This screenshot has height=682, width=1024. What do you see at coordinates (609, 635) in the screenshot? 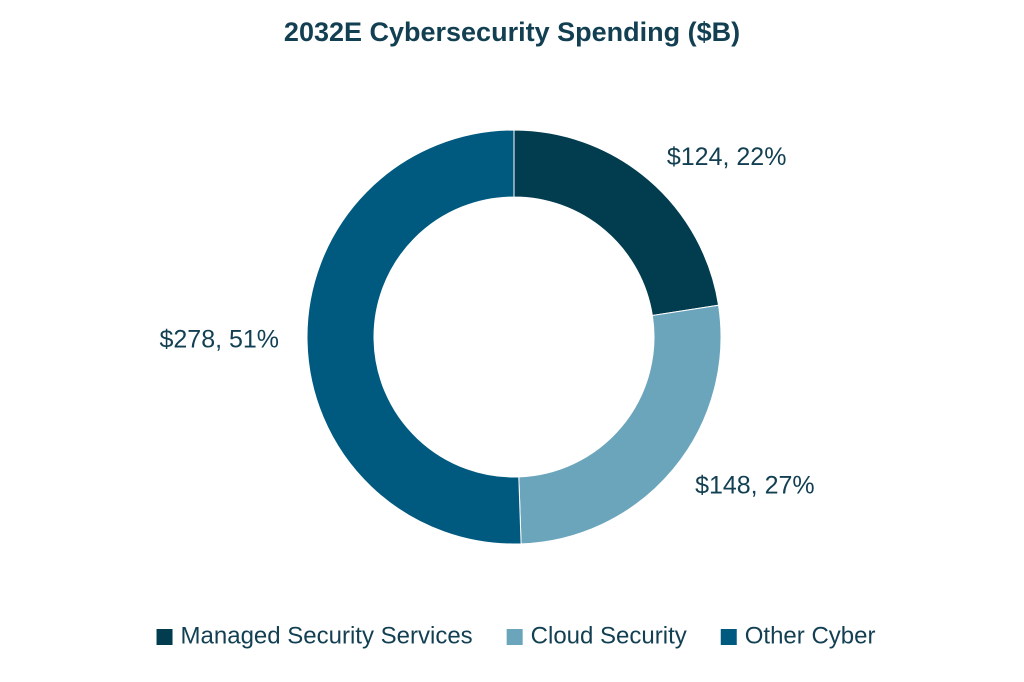
I see `legend-label: Cloud Security` at bounding box center [609, 635].